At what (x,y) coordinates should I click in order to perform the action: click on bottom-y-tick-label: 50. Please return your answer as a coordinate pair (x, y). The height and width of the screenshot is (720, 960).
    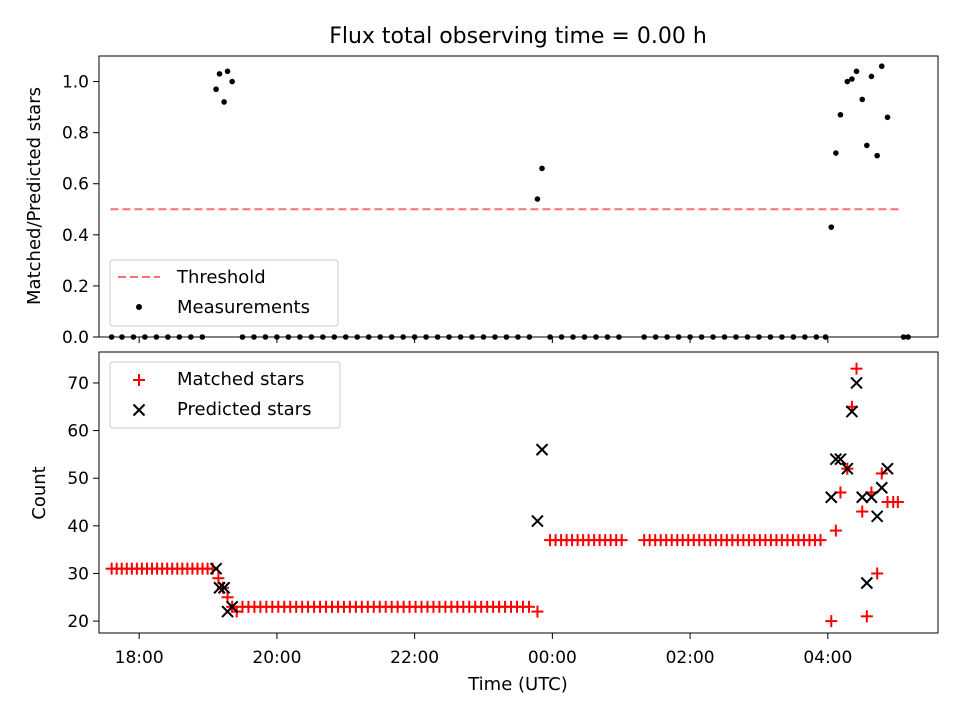
    Looking at the image, I should click on (78, 479).